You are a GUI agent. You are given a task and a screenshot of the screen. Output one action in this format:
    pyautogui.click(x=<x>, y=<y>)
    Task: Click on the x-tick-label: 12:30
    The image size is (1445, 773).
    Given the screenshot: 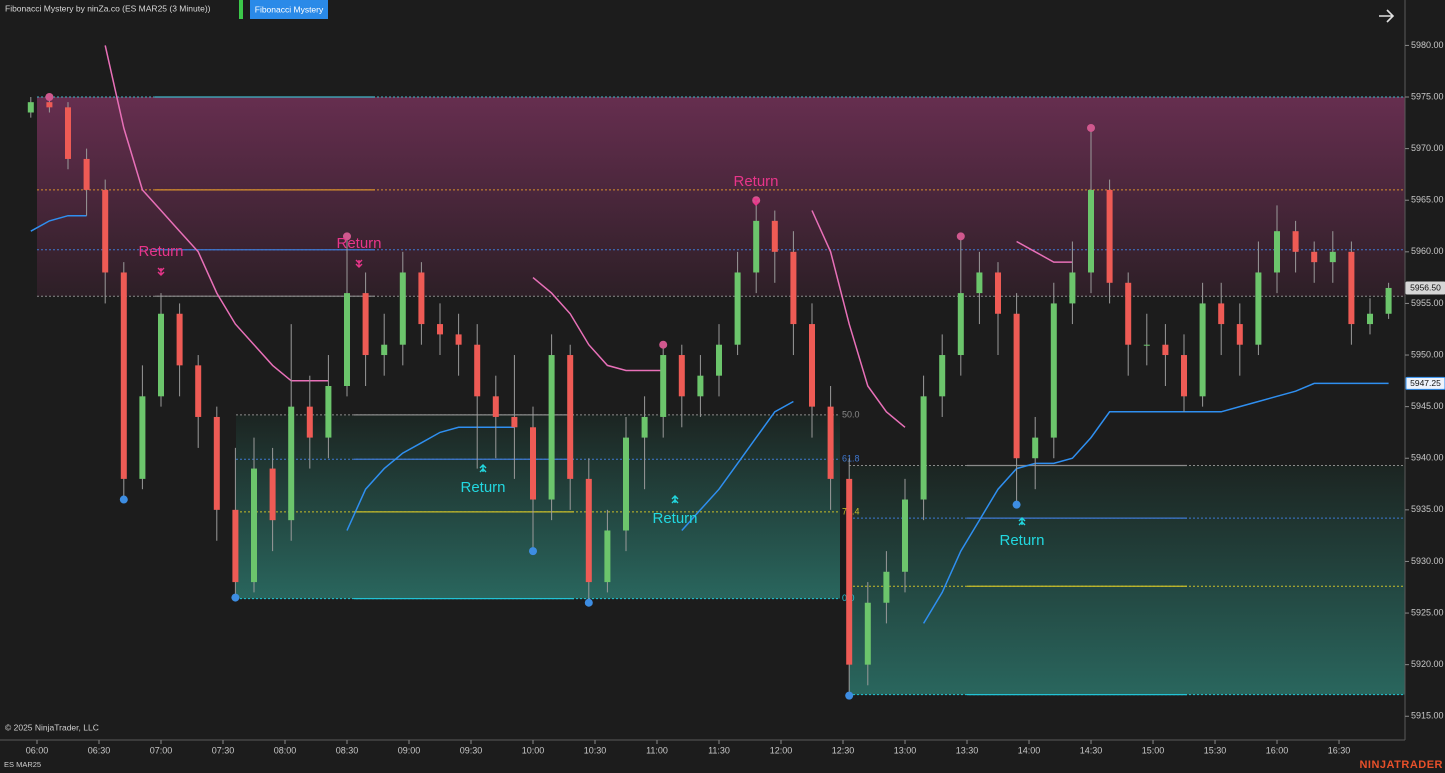 What is the action you would take?
    pyautogui.click(x=843, y=750)
    